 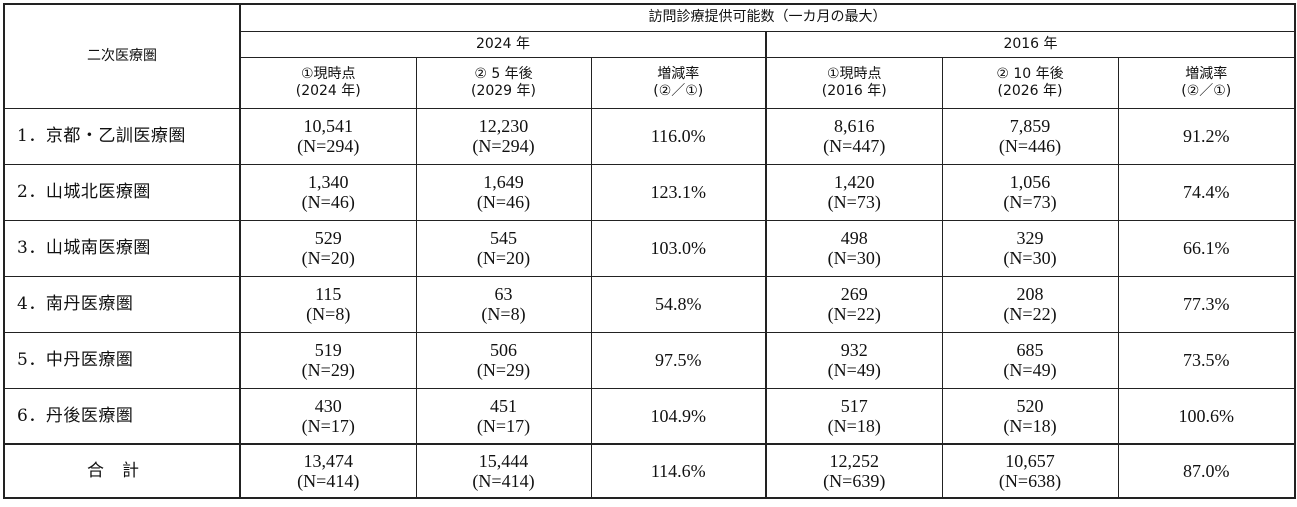 I want to click on value: 10,541, so click(x=328, y=126).